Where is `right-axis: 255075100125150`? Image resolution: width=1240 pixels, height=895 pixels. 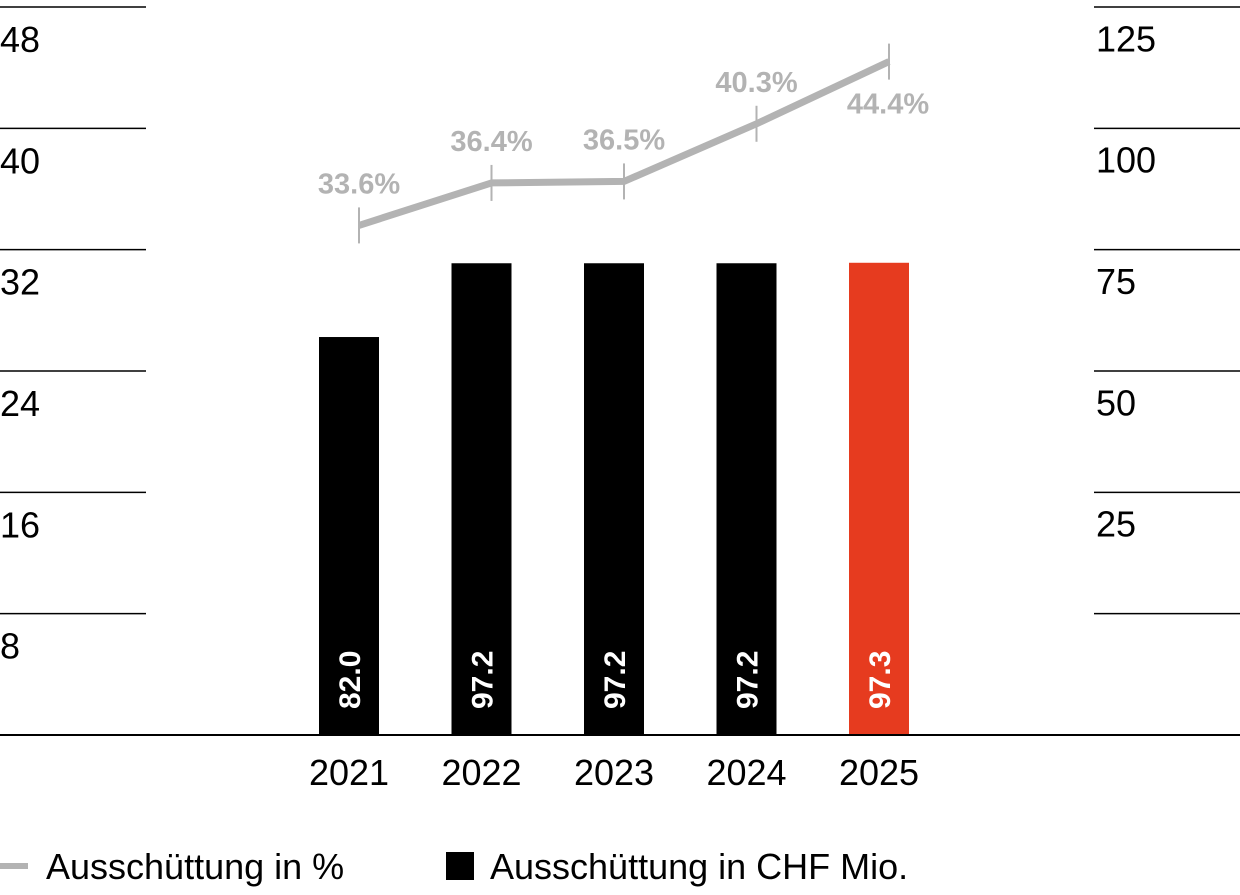 right-axis: 255075100125150 is located at coordinates (1167, 310).